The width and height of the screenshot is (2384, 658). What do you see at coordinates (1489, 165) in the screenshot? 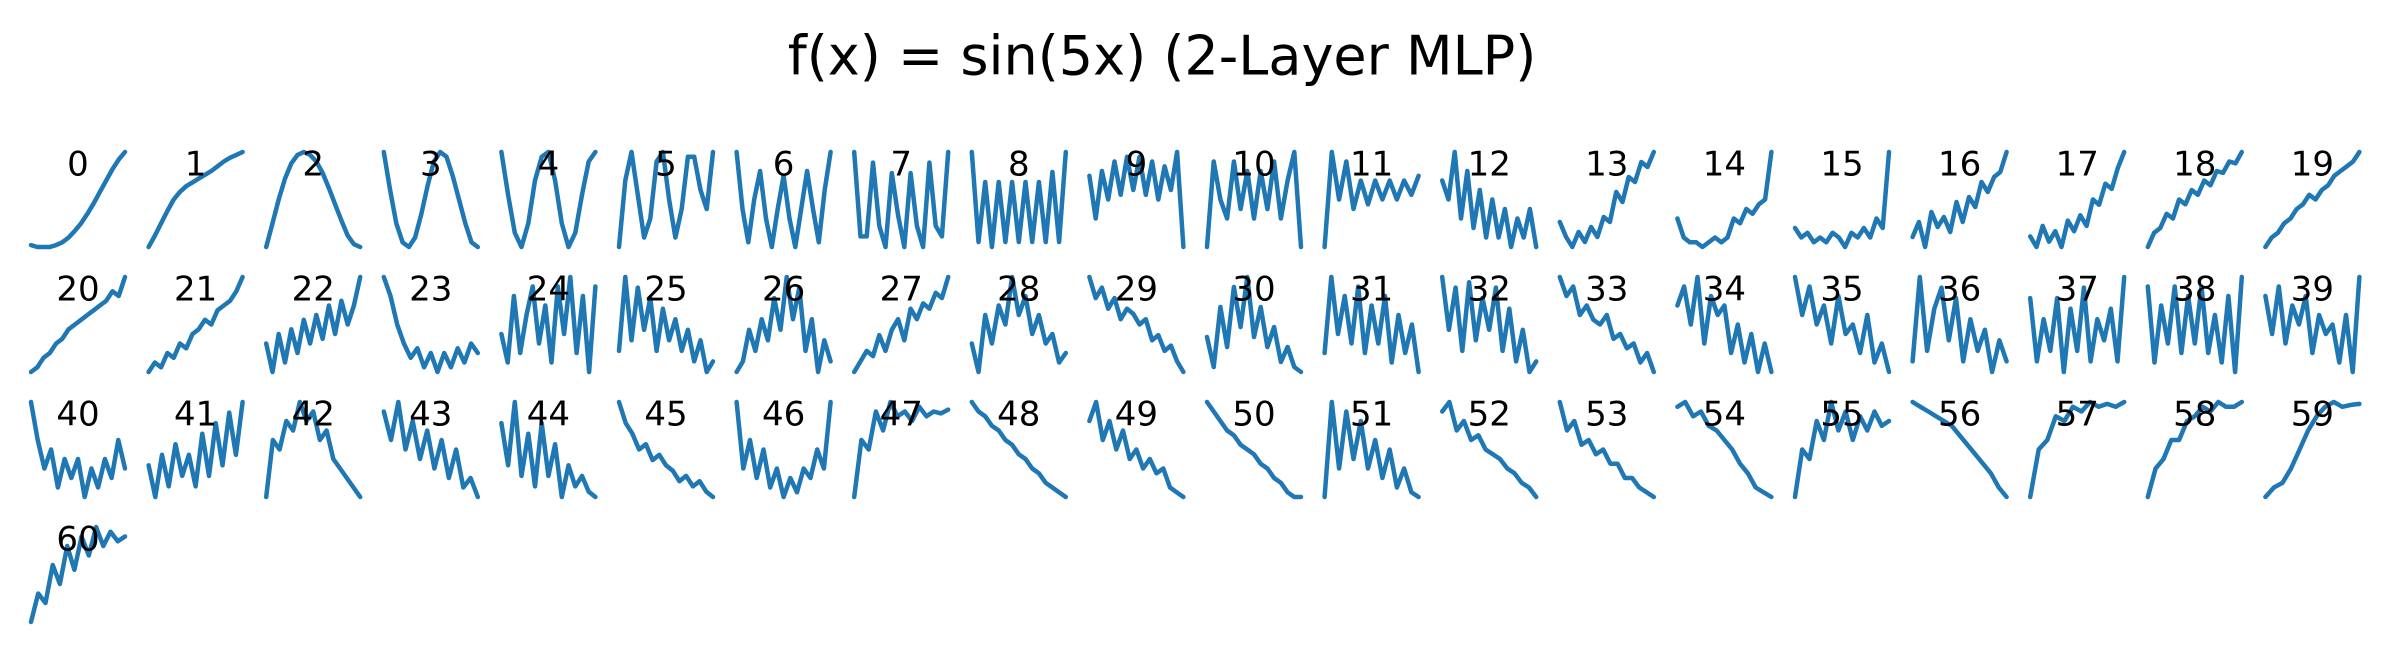
I see `panel-title: 12` at bounding box center [1489, 165].